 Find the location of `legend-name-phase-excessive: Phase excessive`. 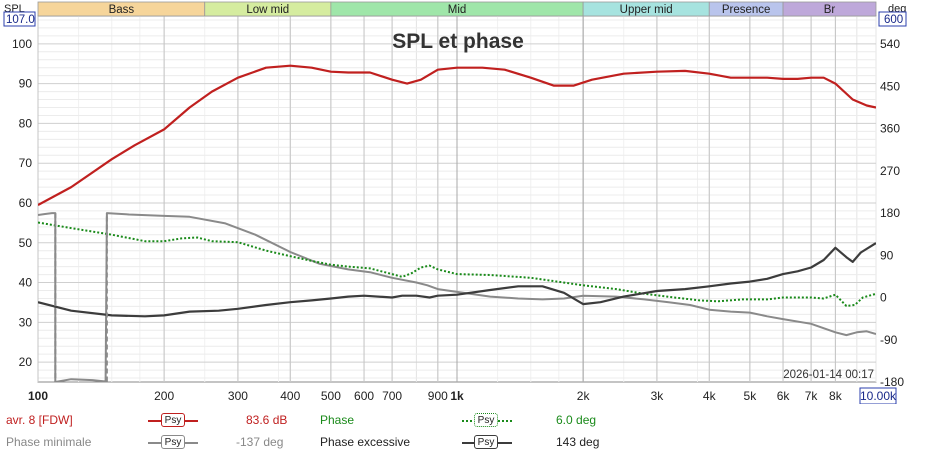

legend-name-phase-excessive: Phase excessive is located at coordinates (365, 442).